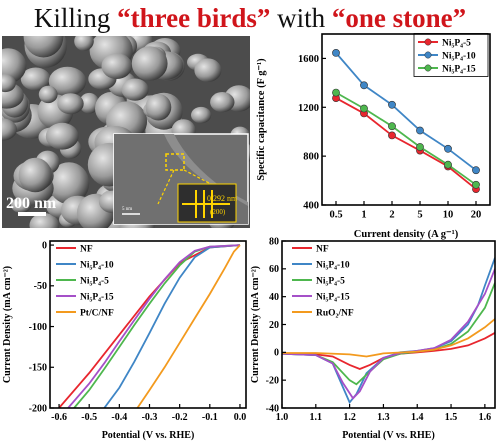  I want to click on x-tick-label: -0.2, so click(180, 417).